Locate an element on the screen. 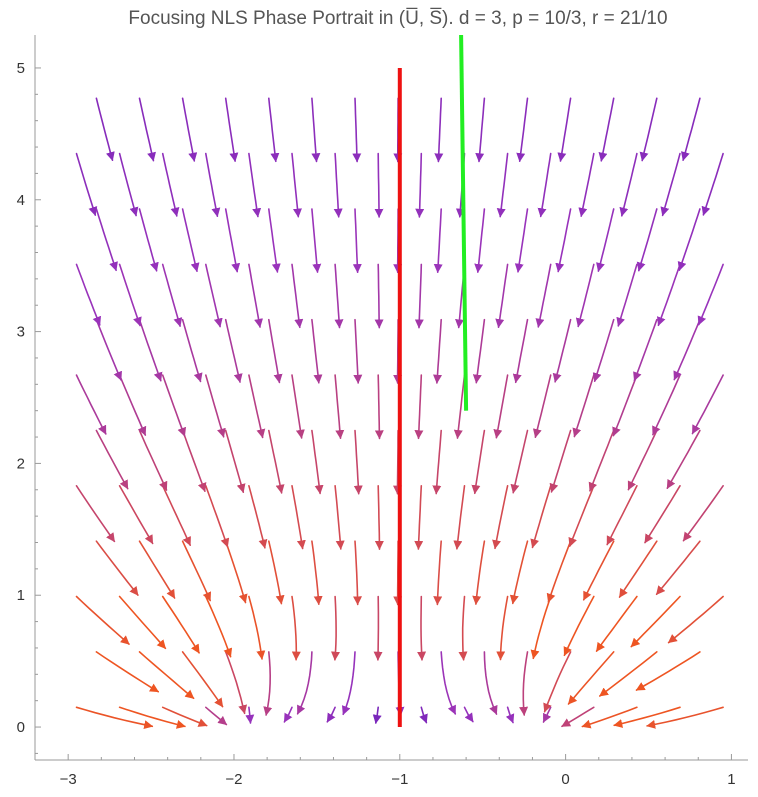  x-tick-label: 0 is located at coordinates (565, 779).